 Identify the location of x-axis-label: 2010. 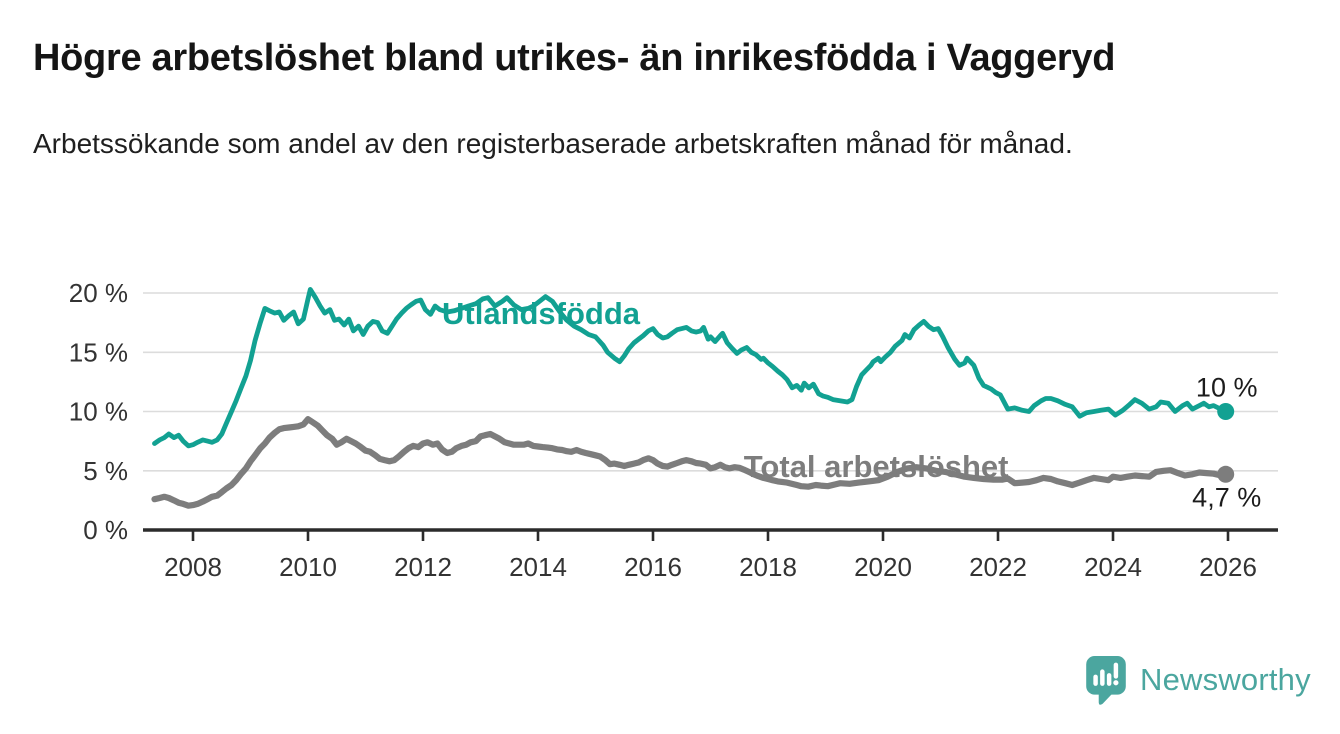
(308, 567).